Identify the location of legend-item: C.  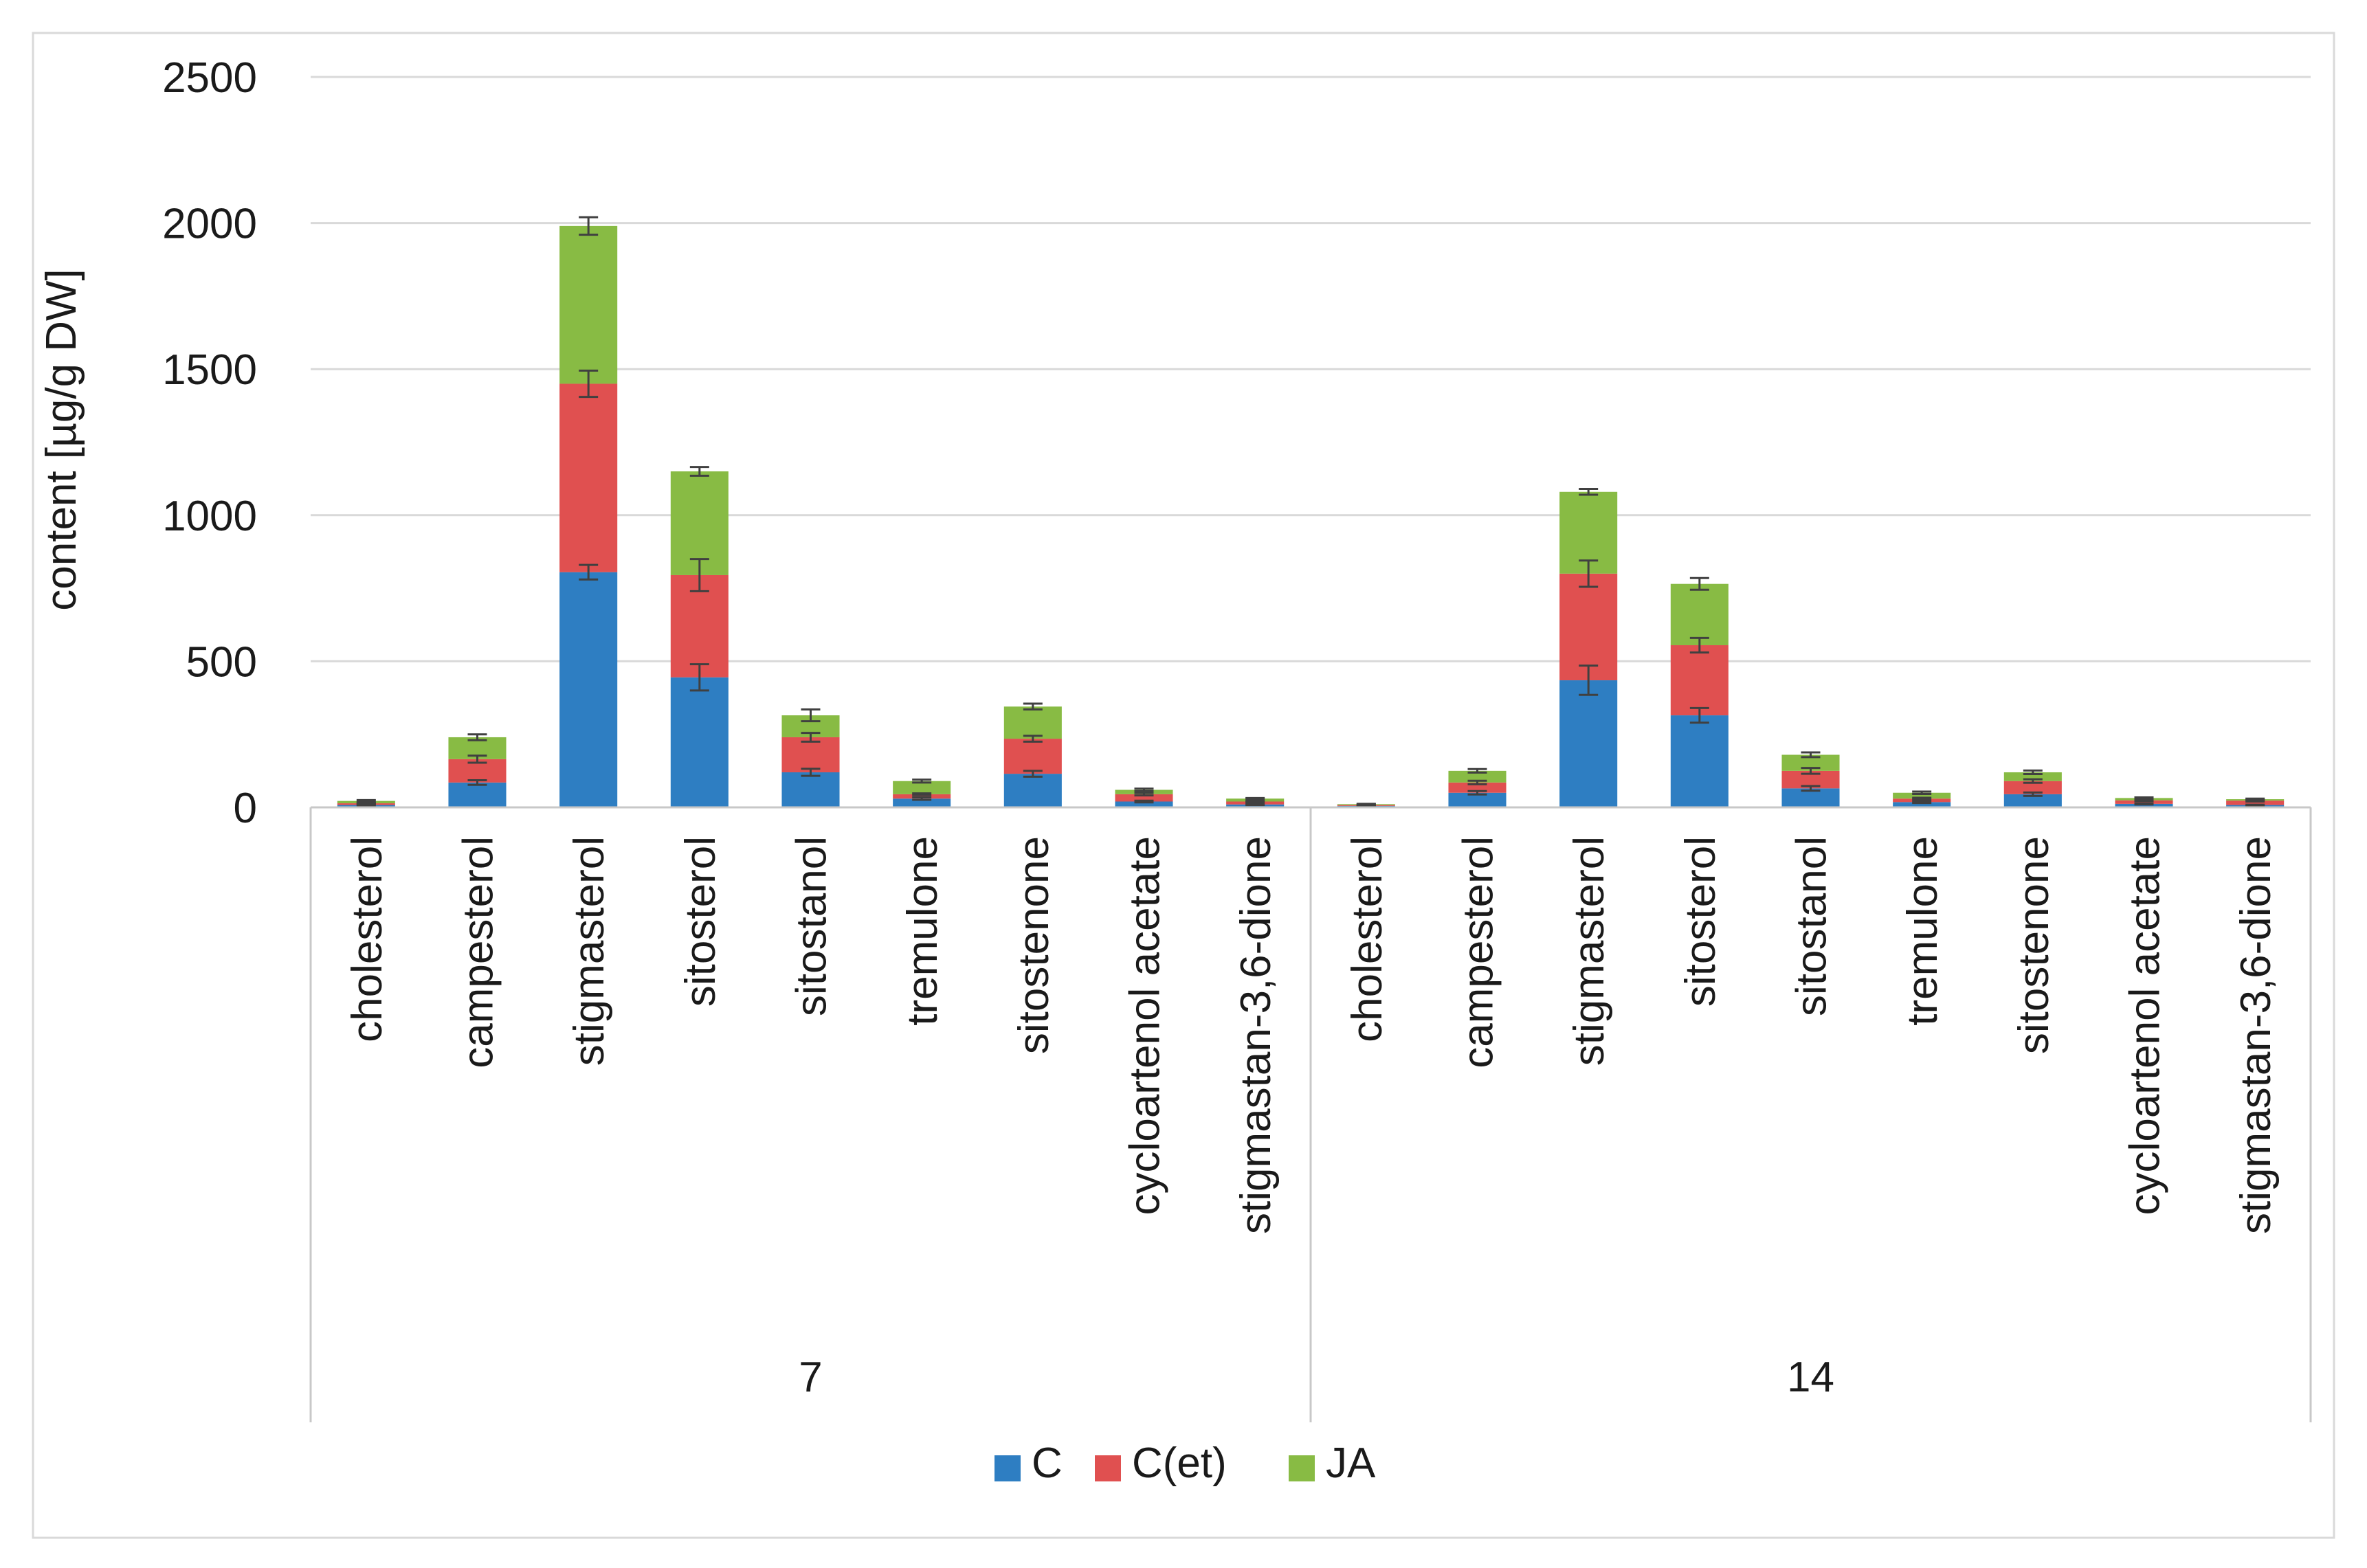
(1028, 1463).